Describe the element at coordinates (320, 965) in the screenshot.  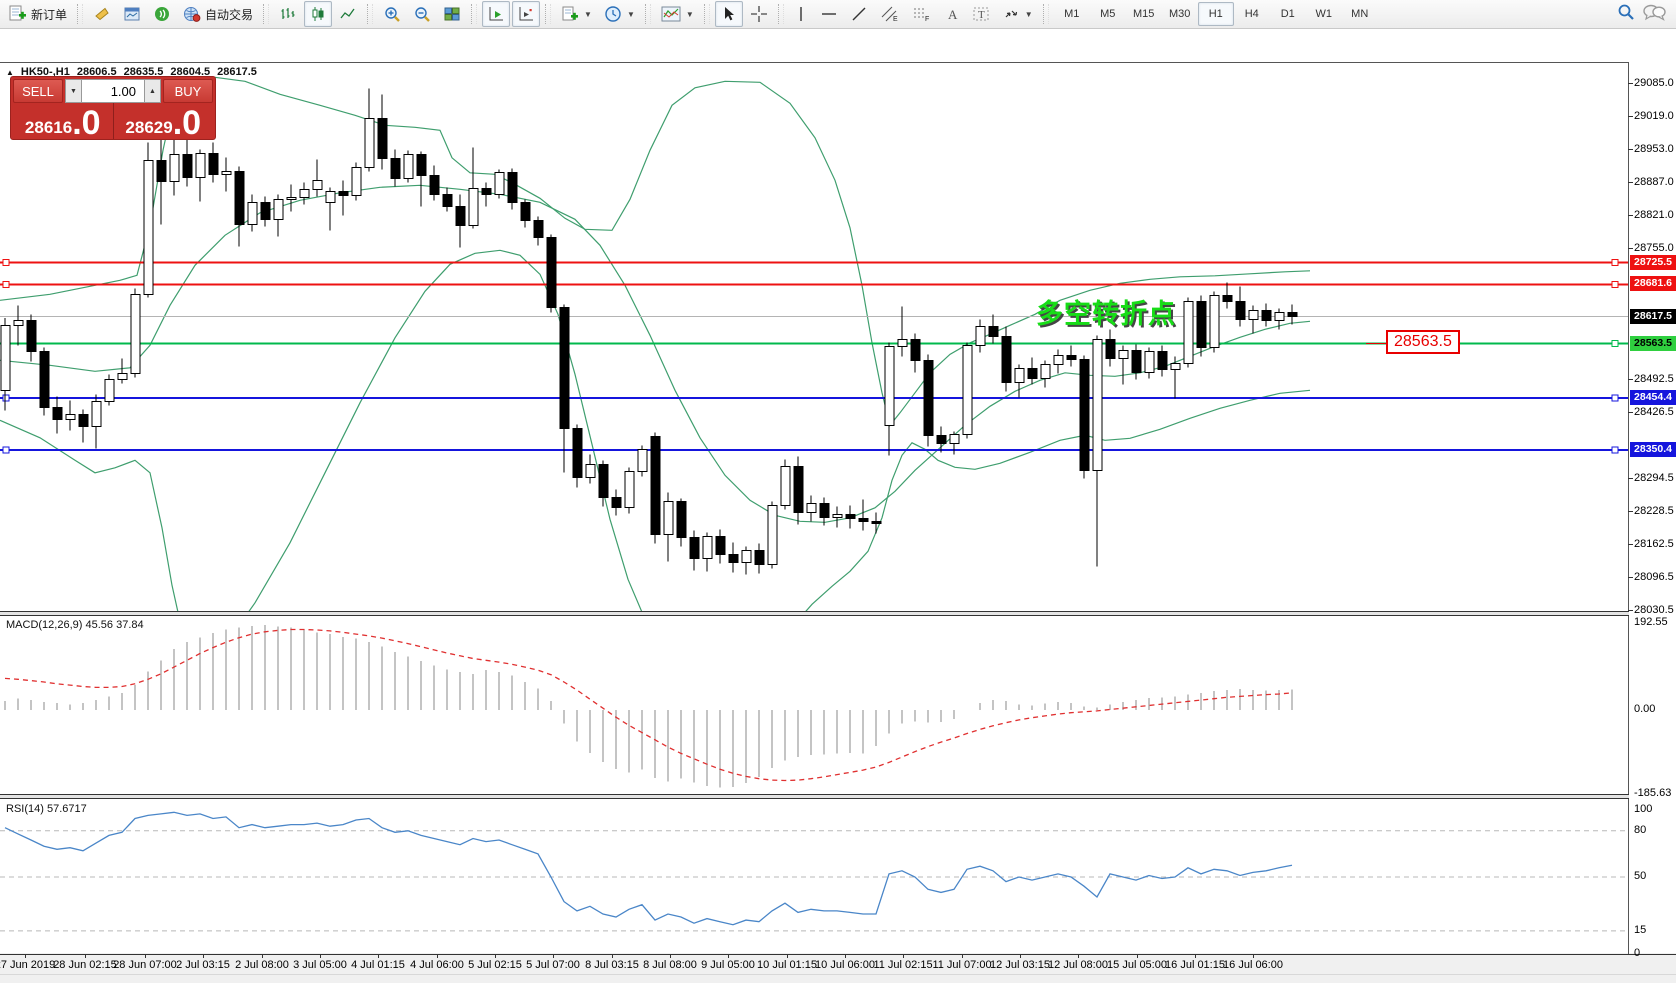
I see `time-tick-label: 3 Jul 05:00` at that location.